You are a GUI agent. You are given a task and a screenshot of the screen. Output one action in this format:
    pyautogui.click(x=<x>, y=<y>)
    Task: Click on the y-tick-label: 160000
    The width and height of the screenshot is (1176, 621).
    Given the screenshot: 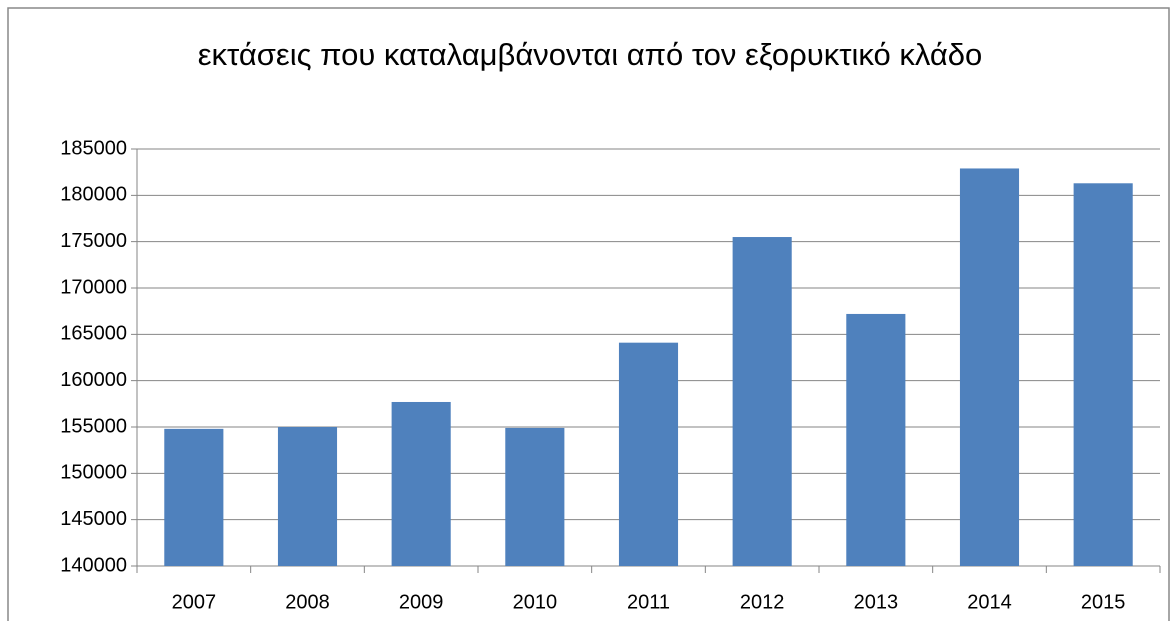 What is the action you would take?
    pyautogui.click(x=93, y=380)
    